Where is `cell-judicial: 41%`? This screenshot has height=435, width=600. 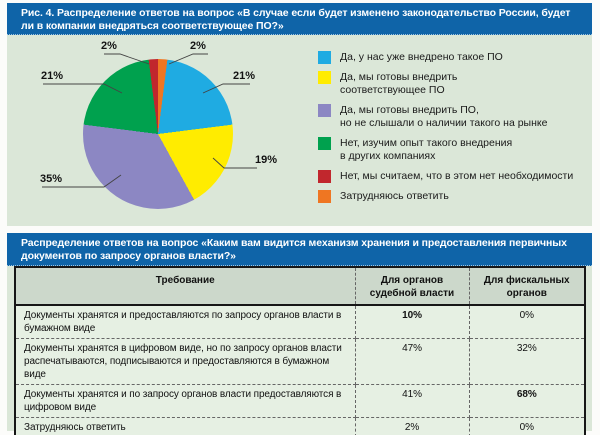 cell-judicial: 41% is located at coordinates (412, 401).